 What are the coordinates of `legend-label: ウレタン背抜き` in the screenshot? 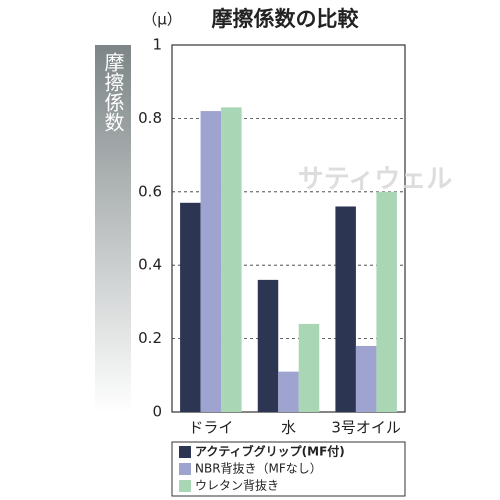 It's located at (237, 486).